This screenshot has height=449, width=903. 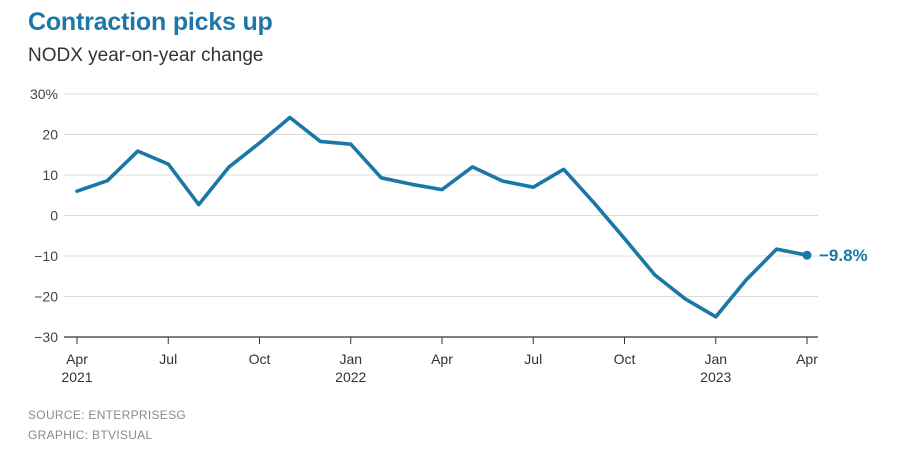 I want to click on graphic-credit: GRAPHIC: BTVISUAL, so click(x=90, y=435).